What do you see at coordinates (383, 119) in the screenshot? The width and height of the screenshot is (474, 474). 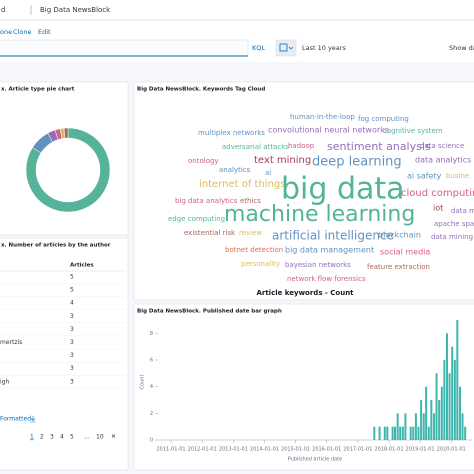 I see `tag-word: fog computing` at bounding box center [383, 119].